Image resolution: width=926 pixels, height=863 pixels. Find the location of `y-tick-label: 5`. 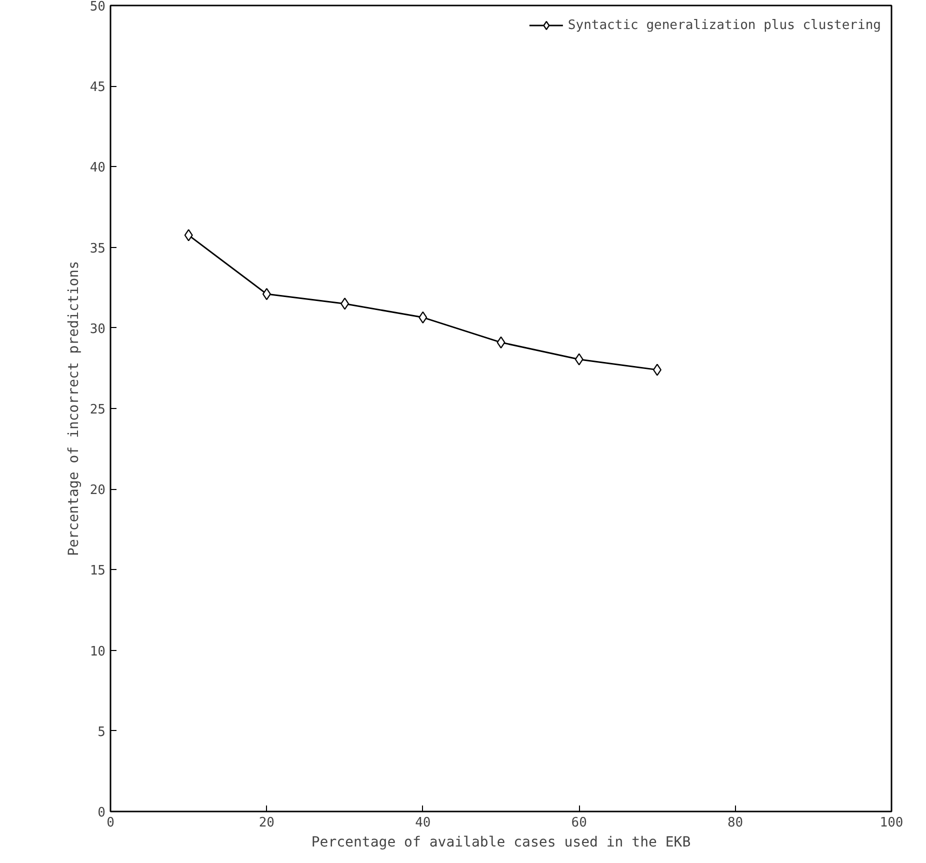

y-tick-label: 5 is located at coordinates (102, 732).